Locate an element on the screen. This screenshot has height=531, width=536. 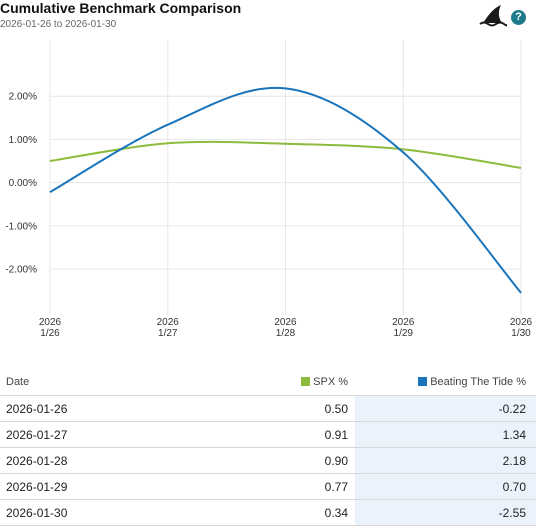
y-tick-label: -2.00% is located at coordinates (21, 270).